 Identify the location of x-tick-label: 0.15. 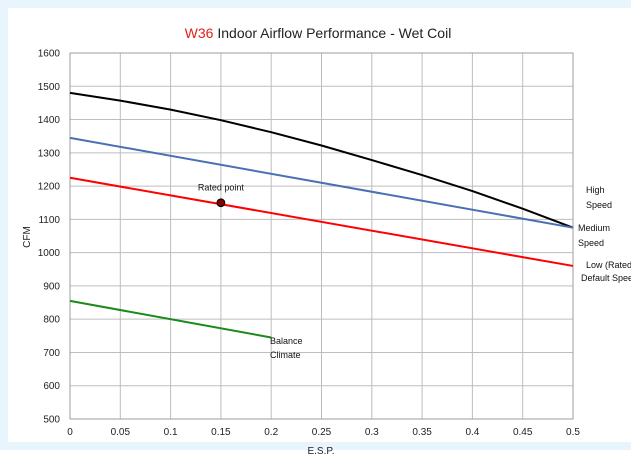
(221, 432).